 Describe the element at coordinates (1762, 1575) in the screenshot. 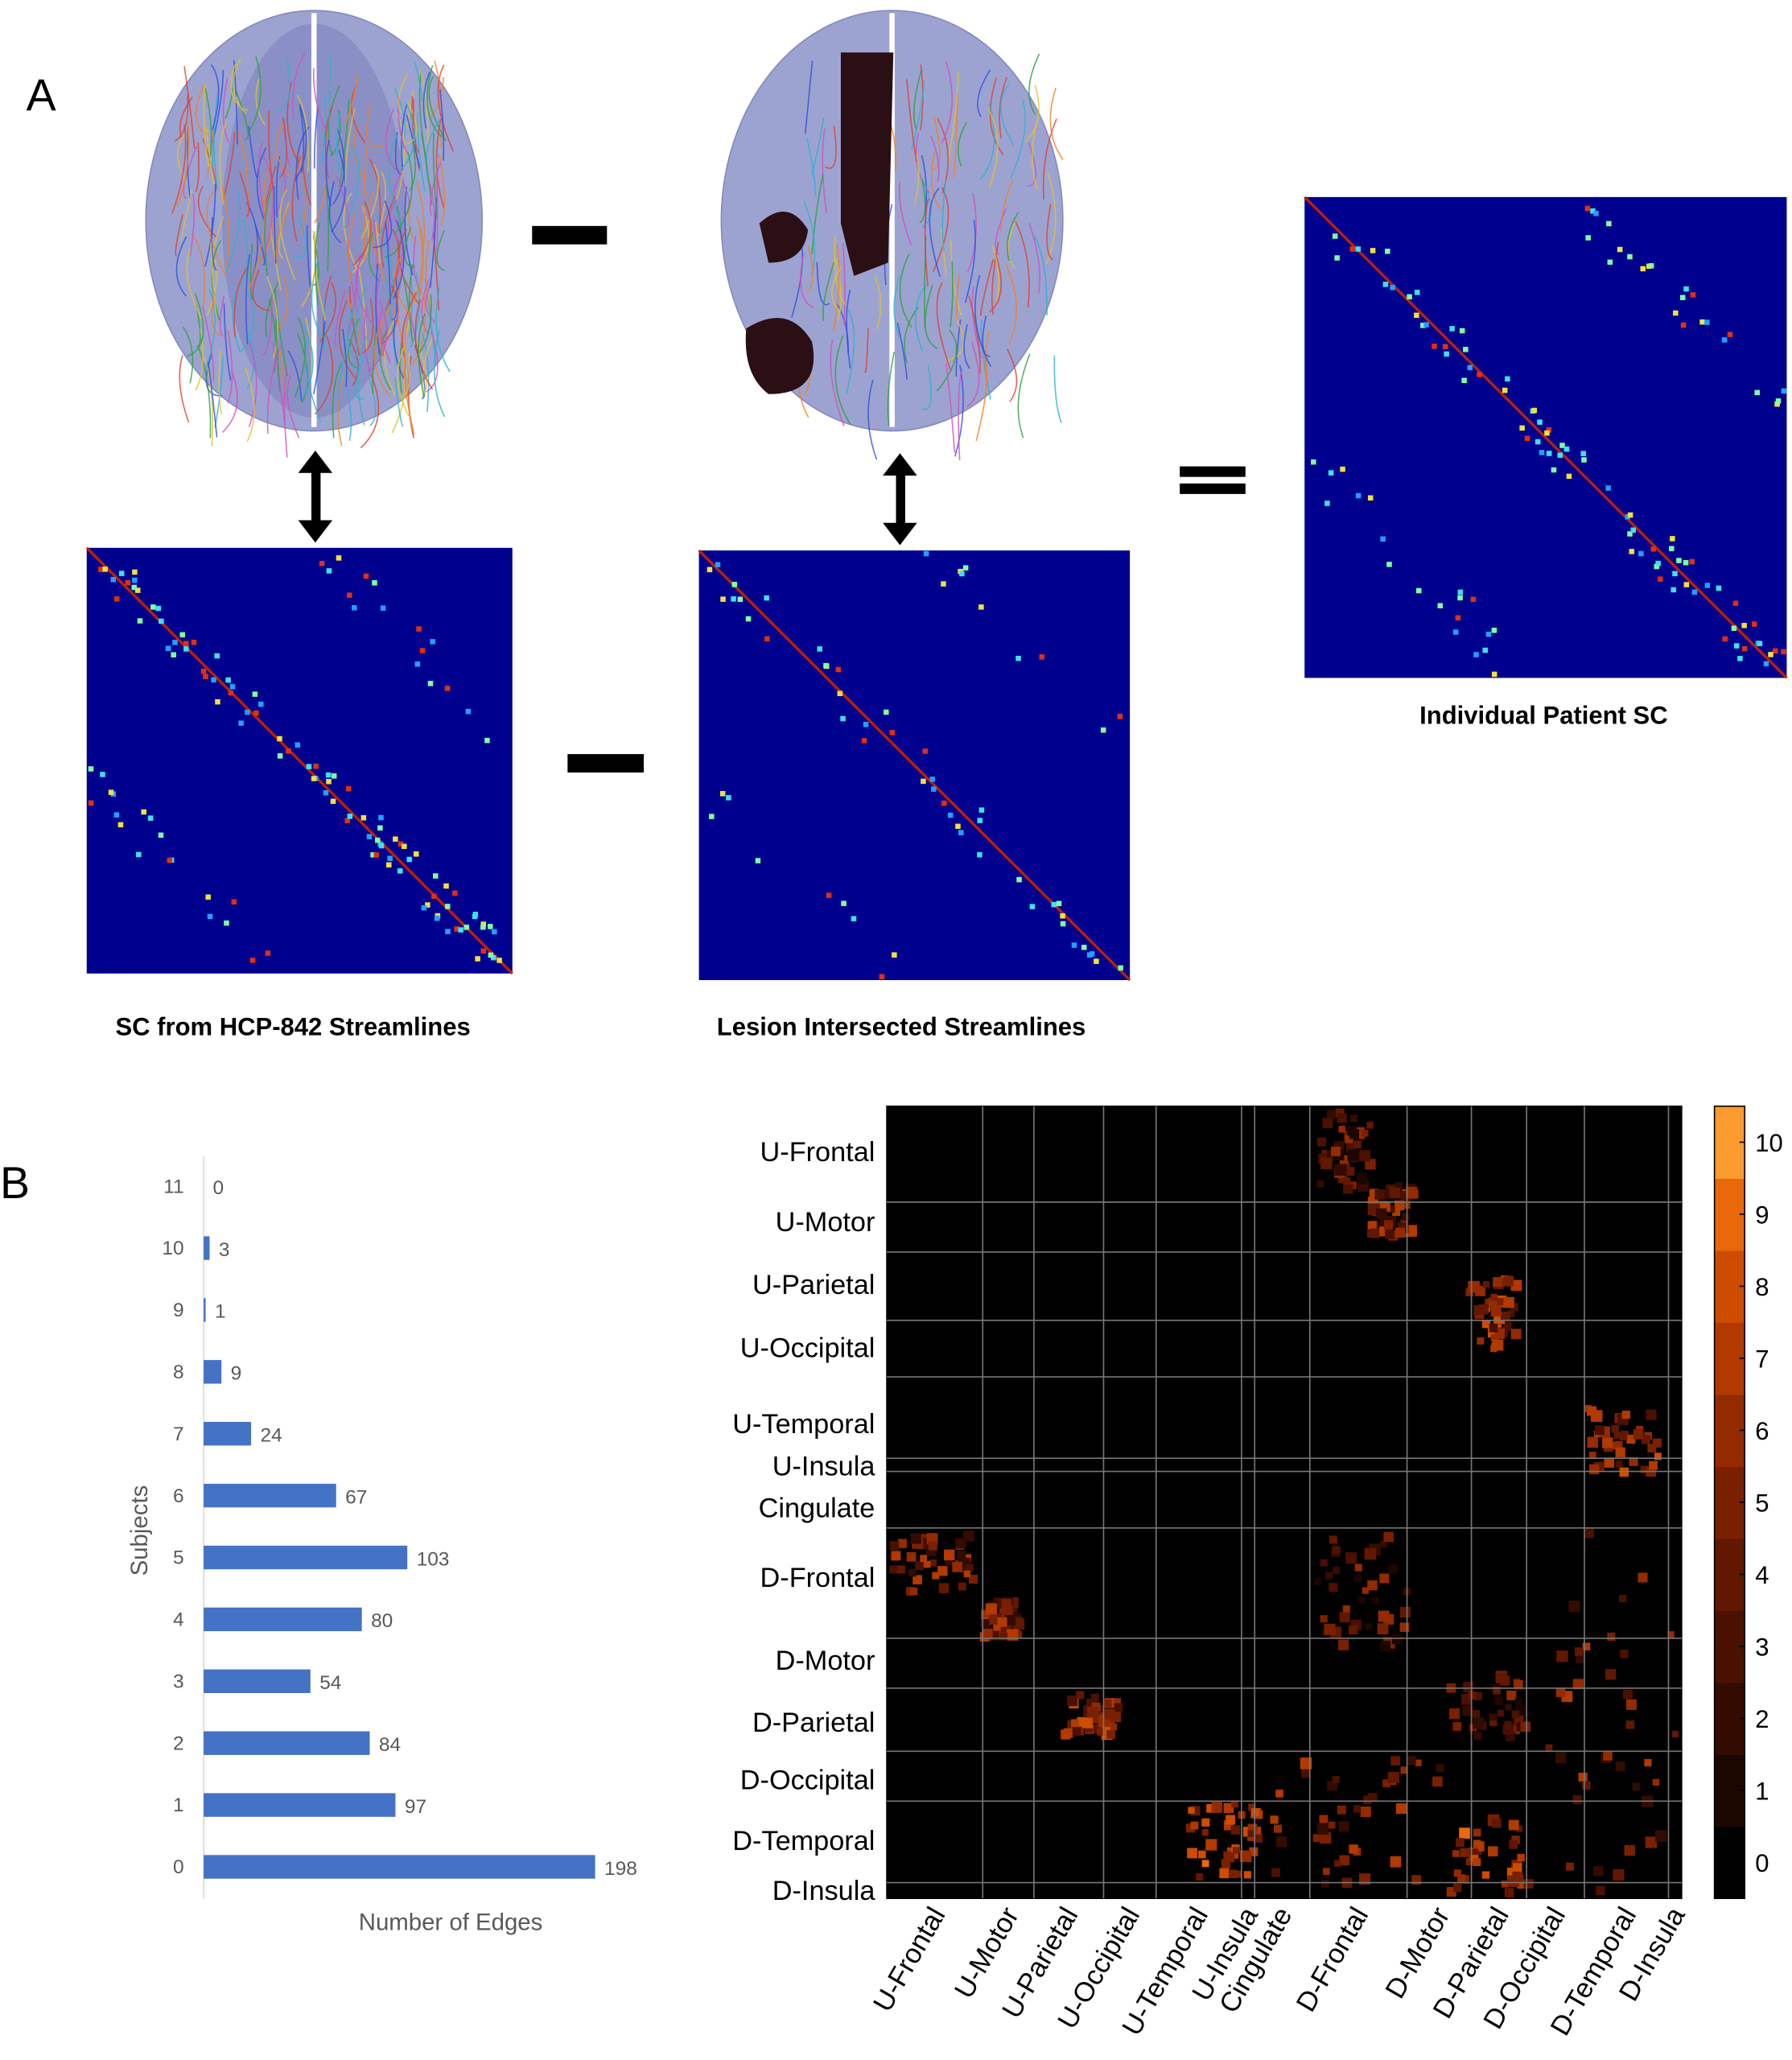

I see `colorbar-tick-label: 4` at that location.